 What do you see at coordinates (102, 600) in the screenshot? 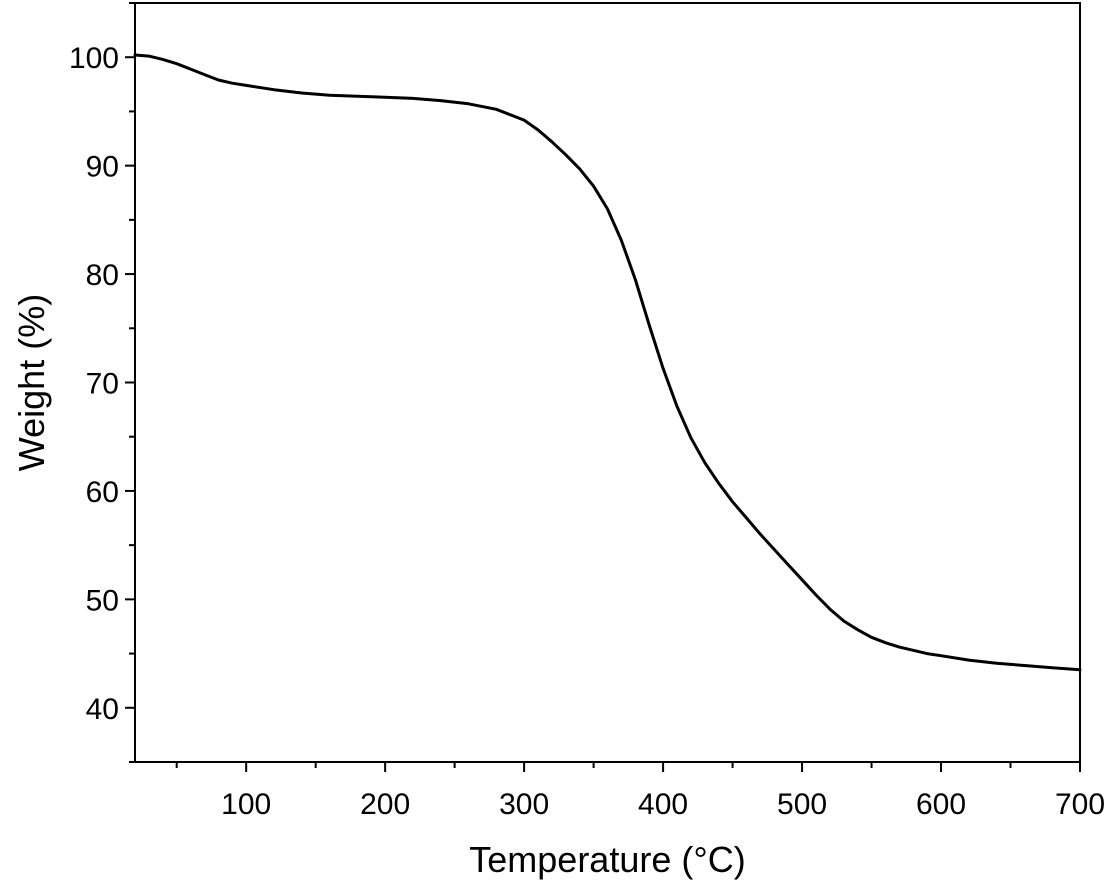
I see `y-tick-label: 50` at bounding box center [102, 600].